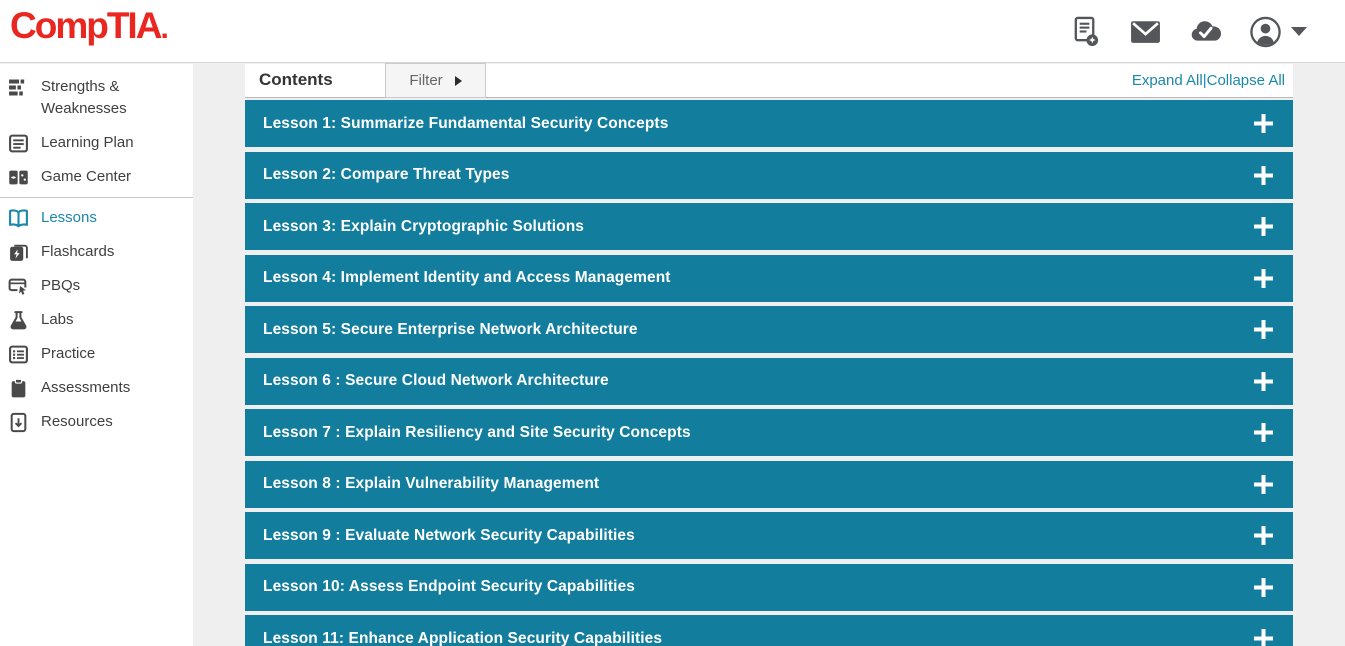 This screenshot has width=1345, height=646. I want to click on sidebar-item-label: Strengths & Weaknesses, so click(84, 97).